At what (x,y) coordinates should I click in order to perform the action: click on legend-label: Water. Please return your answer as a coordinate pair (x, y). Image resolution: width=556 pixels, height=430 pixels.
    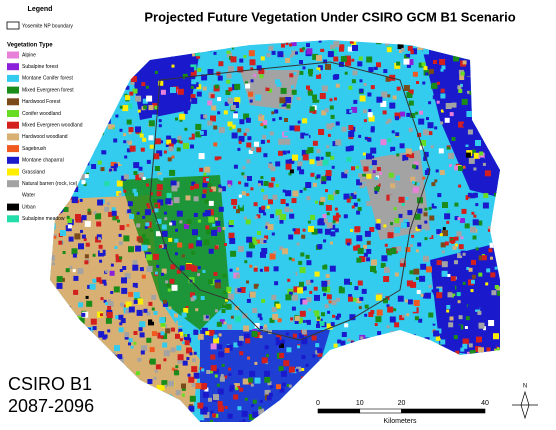
    Looking at the image, I should click on (28, 196).